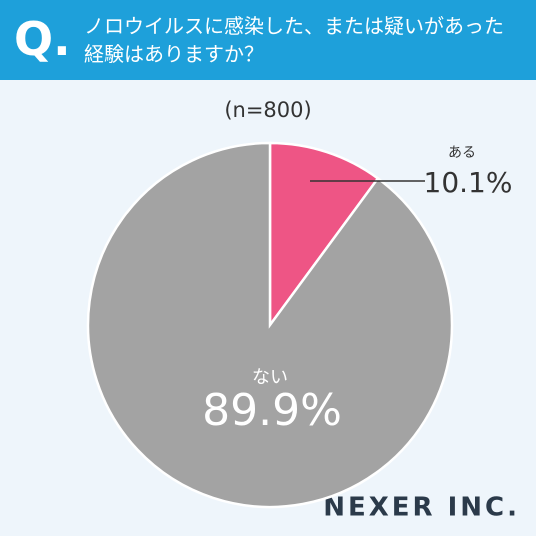 The height and width of the screenshot is (536, 536). Describe the element at coordinates (324, 235) in the screenshot. I see `pie-slice` at that location.